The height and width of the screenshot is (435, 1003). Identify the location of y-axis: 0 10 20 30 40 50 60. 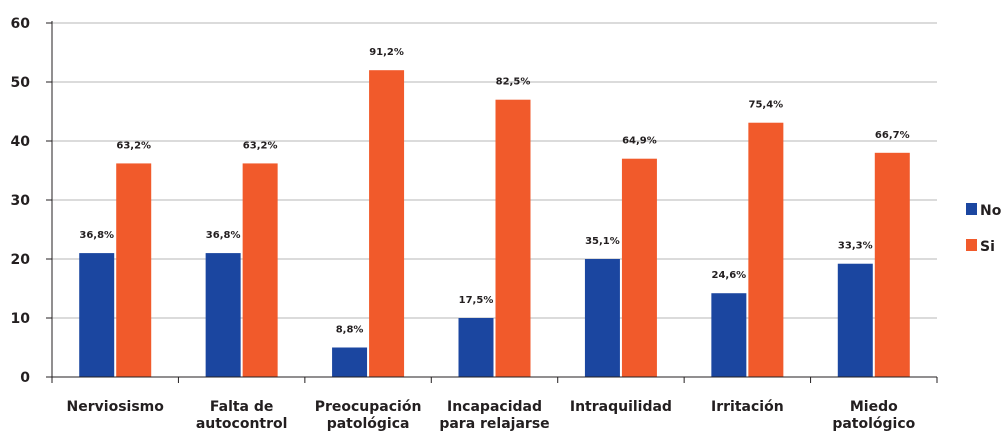
(32, 201).